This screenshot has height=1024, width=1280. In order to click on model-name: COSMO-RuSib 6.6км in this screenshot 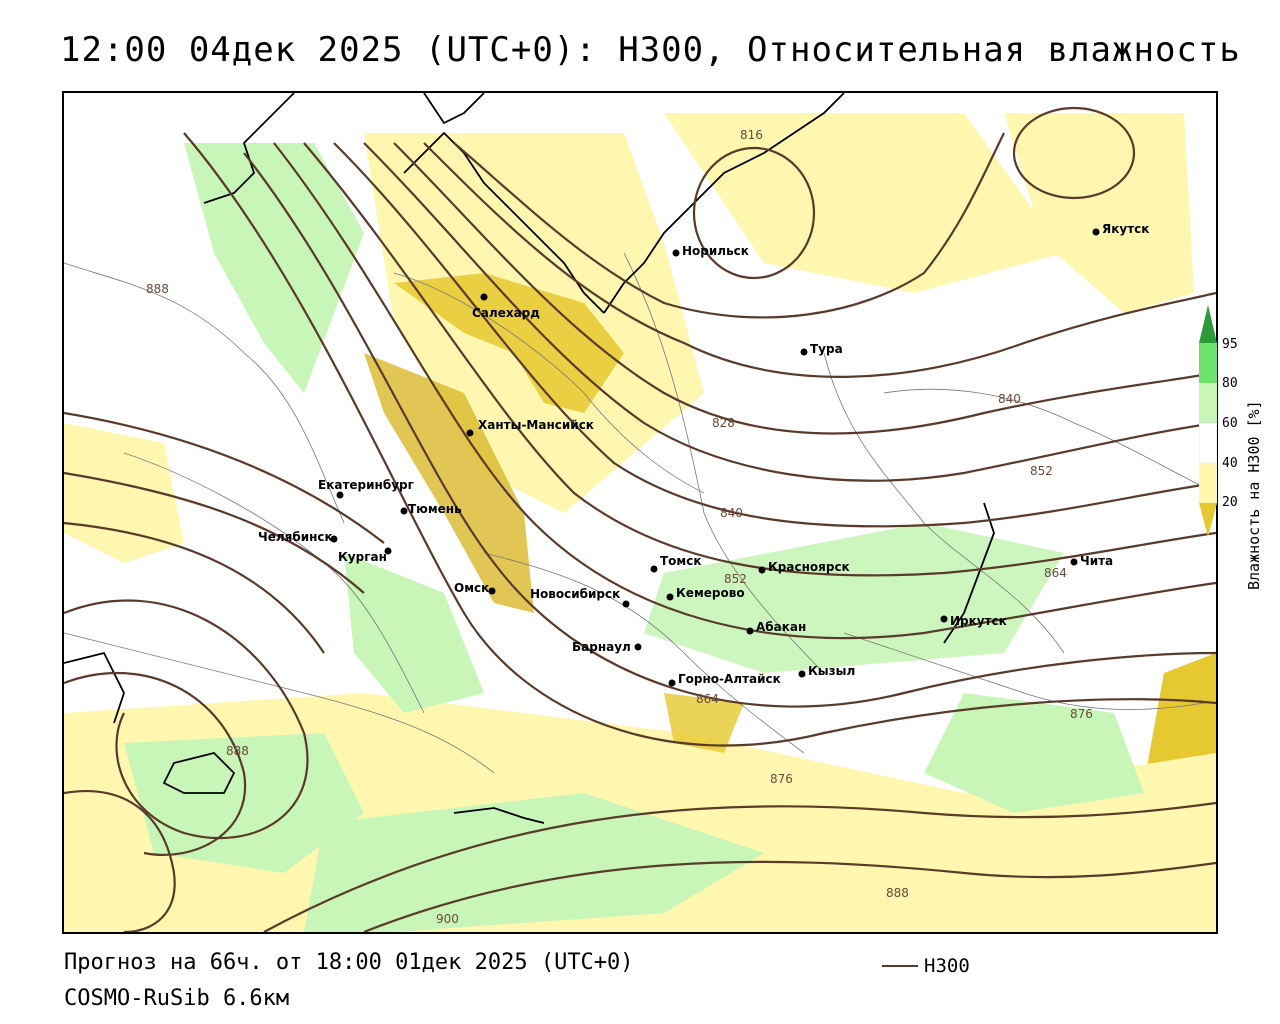, I will do `click(177, 998)`.